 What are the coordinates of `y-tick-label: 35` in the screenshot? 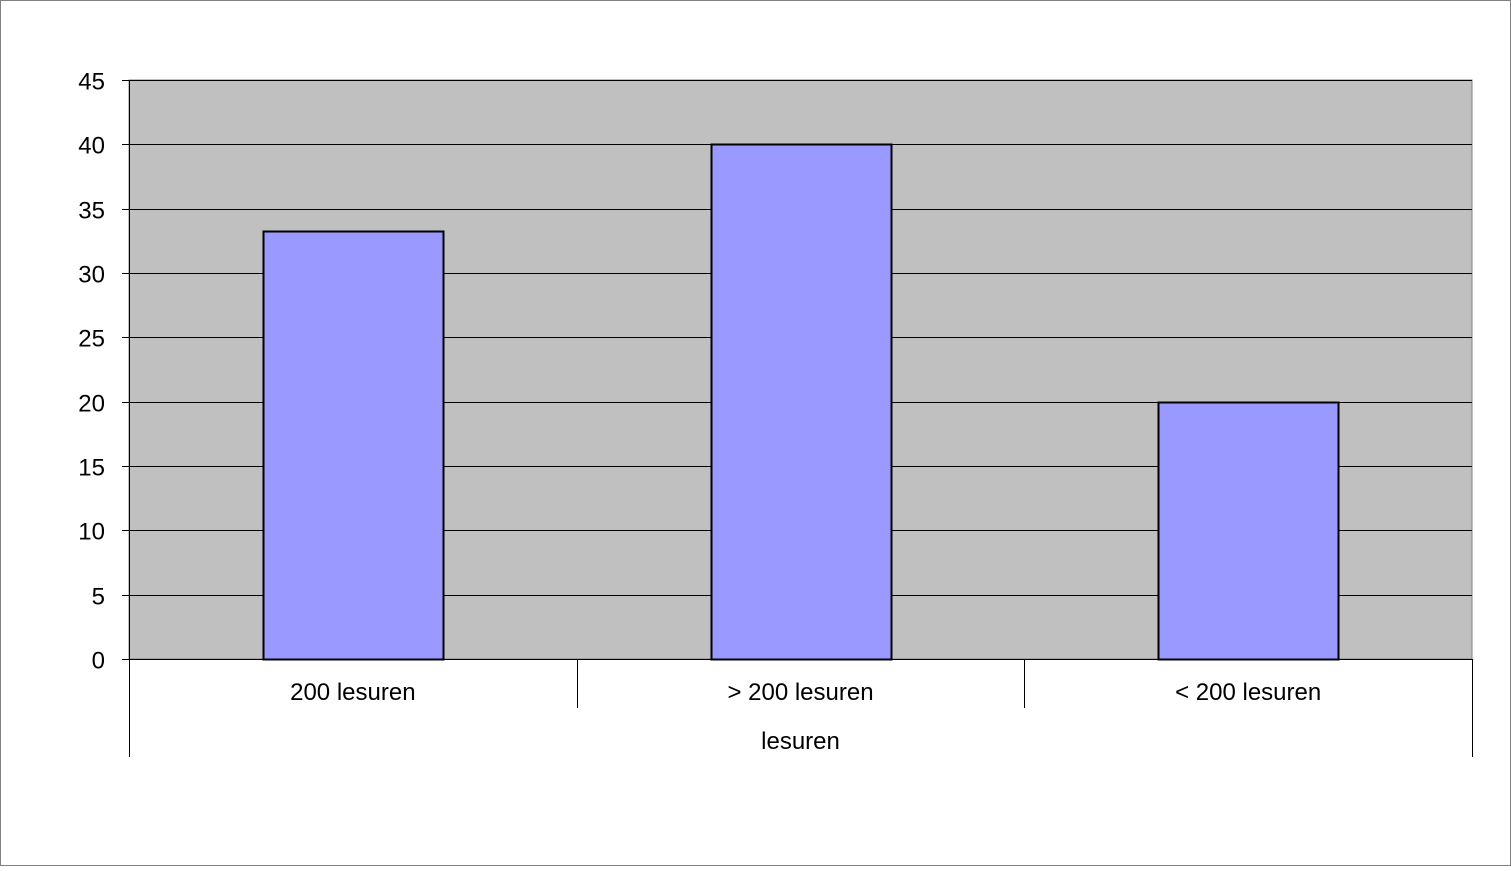 It's located at (91, 211).